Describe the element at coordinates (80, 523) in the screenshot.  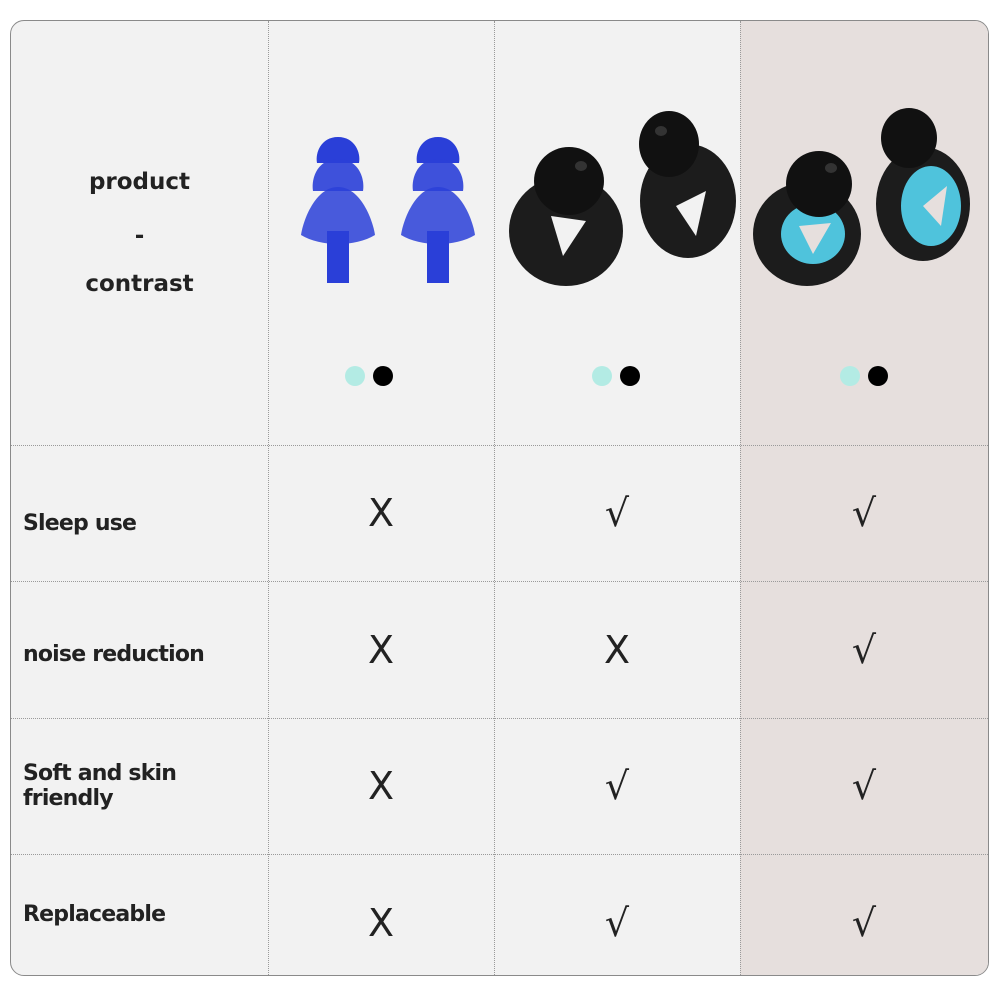
I see `row-label-sleep-use: Sleep use` at that location.